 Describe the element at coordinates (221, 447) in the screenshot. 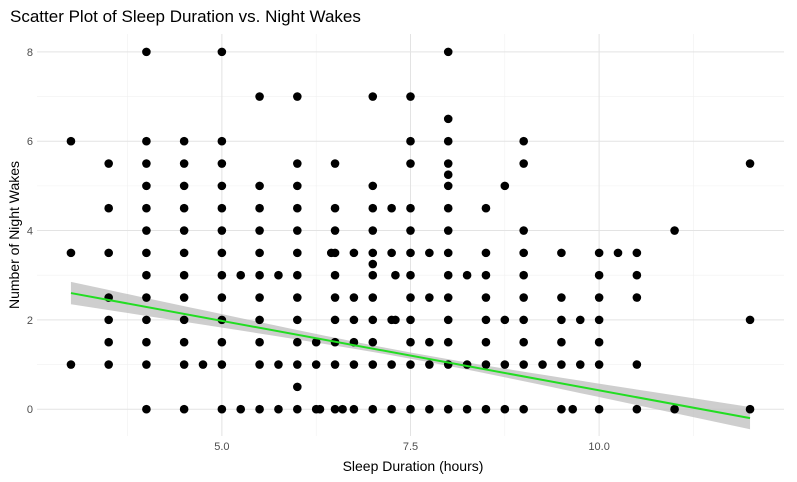

I see `x-tick-label: 5.0` at that location.